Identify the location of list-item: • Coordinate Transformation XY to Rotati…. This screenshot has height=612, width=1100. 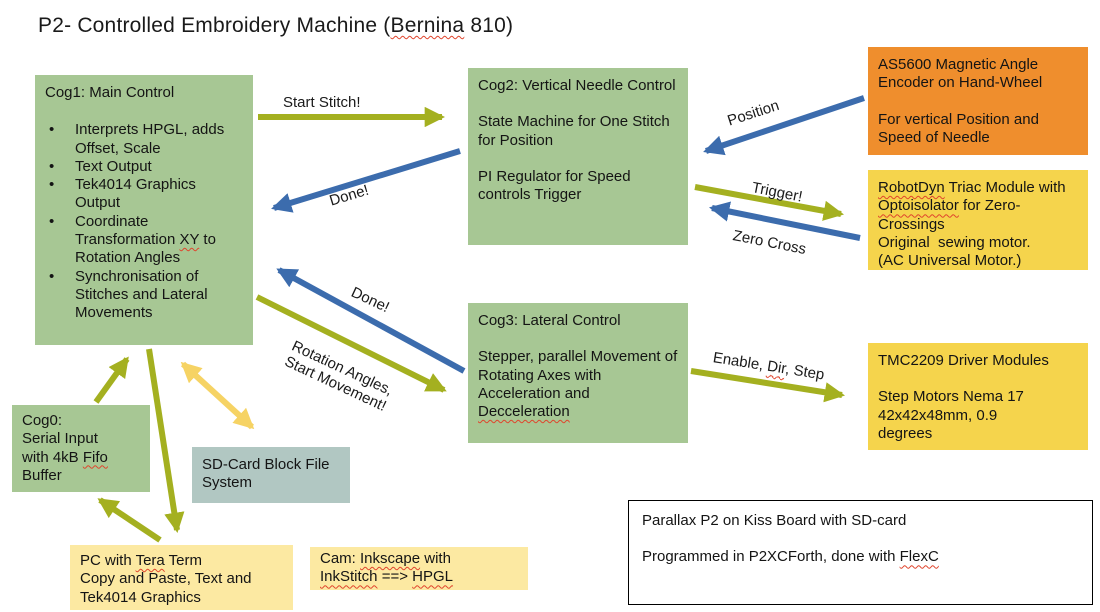
(144, 240).